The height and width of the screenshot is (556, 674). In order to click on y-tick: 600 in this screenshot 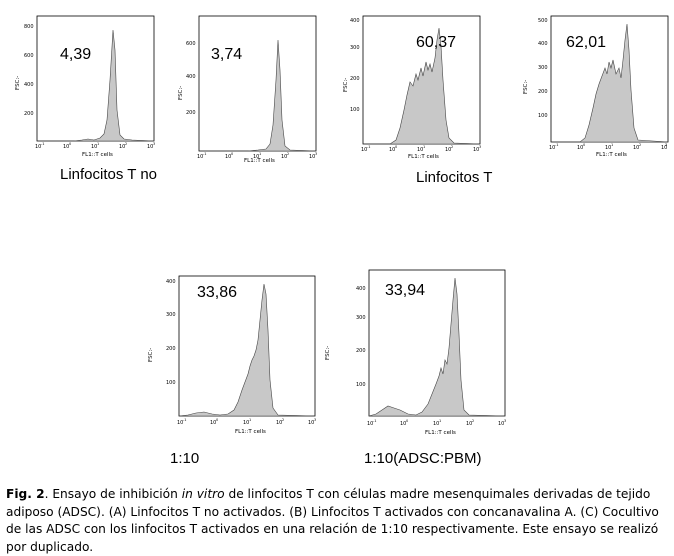, I will do `click(29, 56)`.